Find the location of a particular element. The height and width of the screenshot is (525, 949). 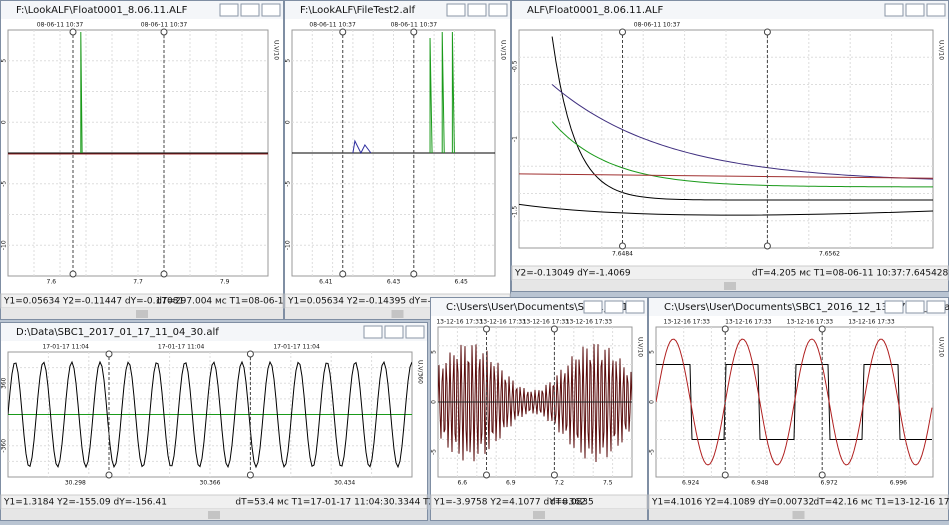

window-title: ALF\Float0001_8.06.11.ALF is located at coordinates (595, 10).